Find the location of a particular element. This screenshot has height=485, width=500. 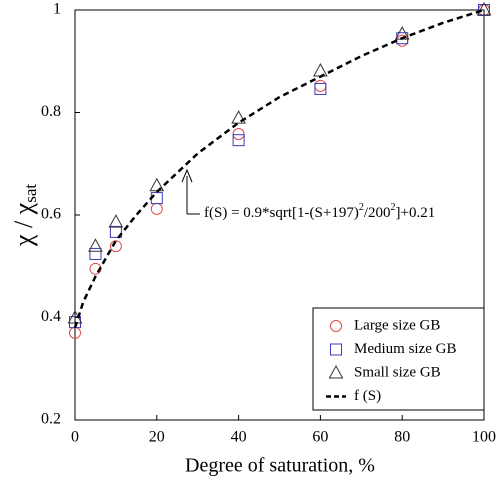

x-tick-label: 100 is located at coordinates (484, 437).